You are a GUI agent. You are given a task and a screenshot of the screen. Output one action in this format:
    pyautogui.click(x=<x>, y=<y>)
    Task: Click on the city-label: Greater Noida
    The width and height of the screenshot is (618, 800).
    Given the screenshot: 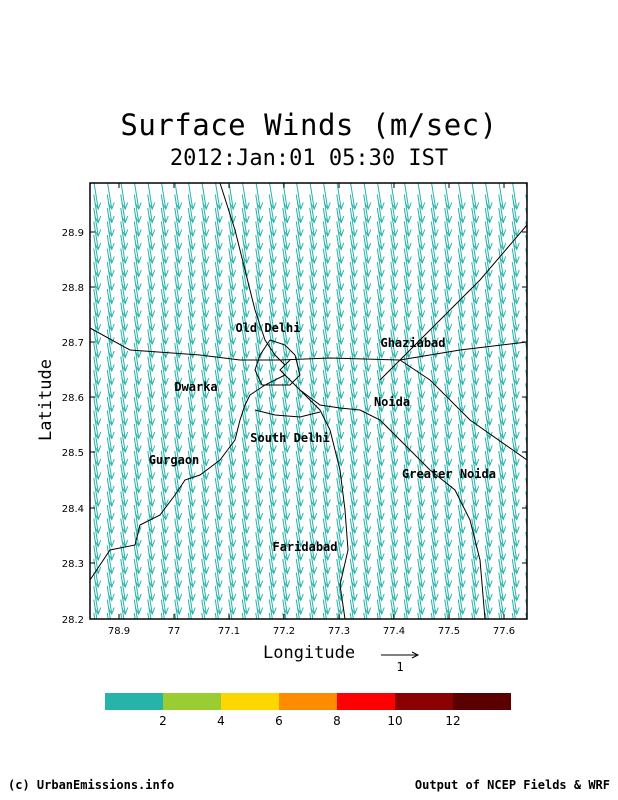 What is the action you would take?
    pyautogui.click(x=449, y=474)
    